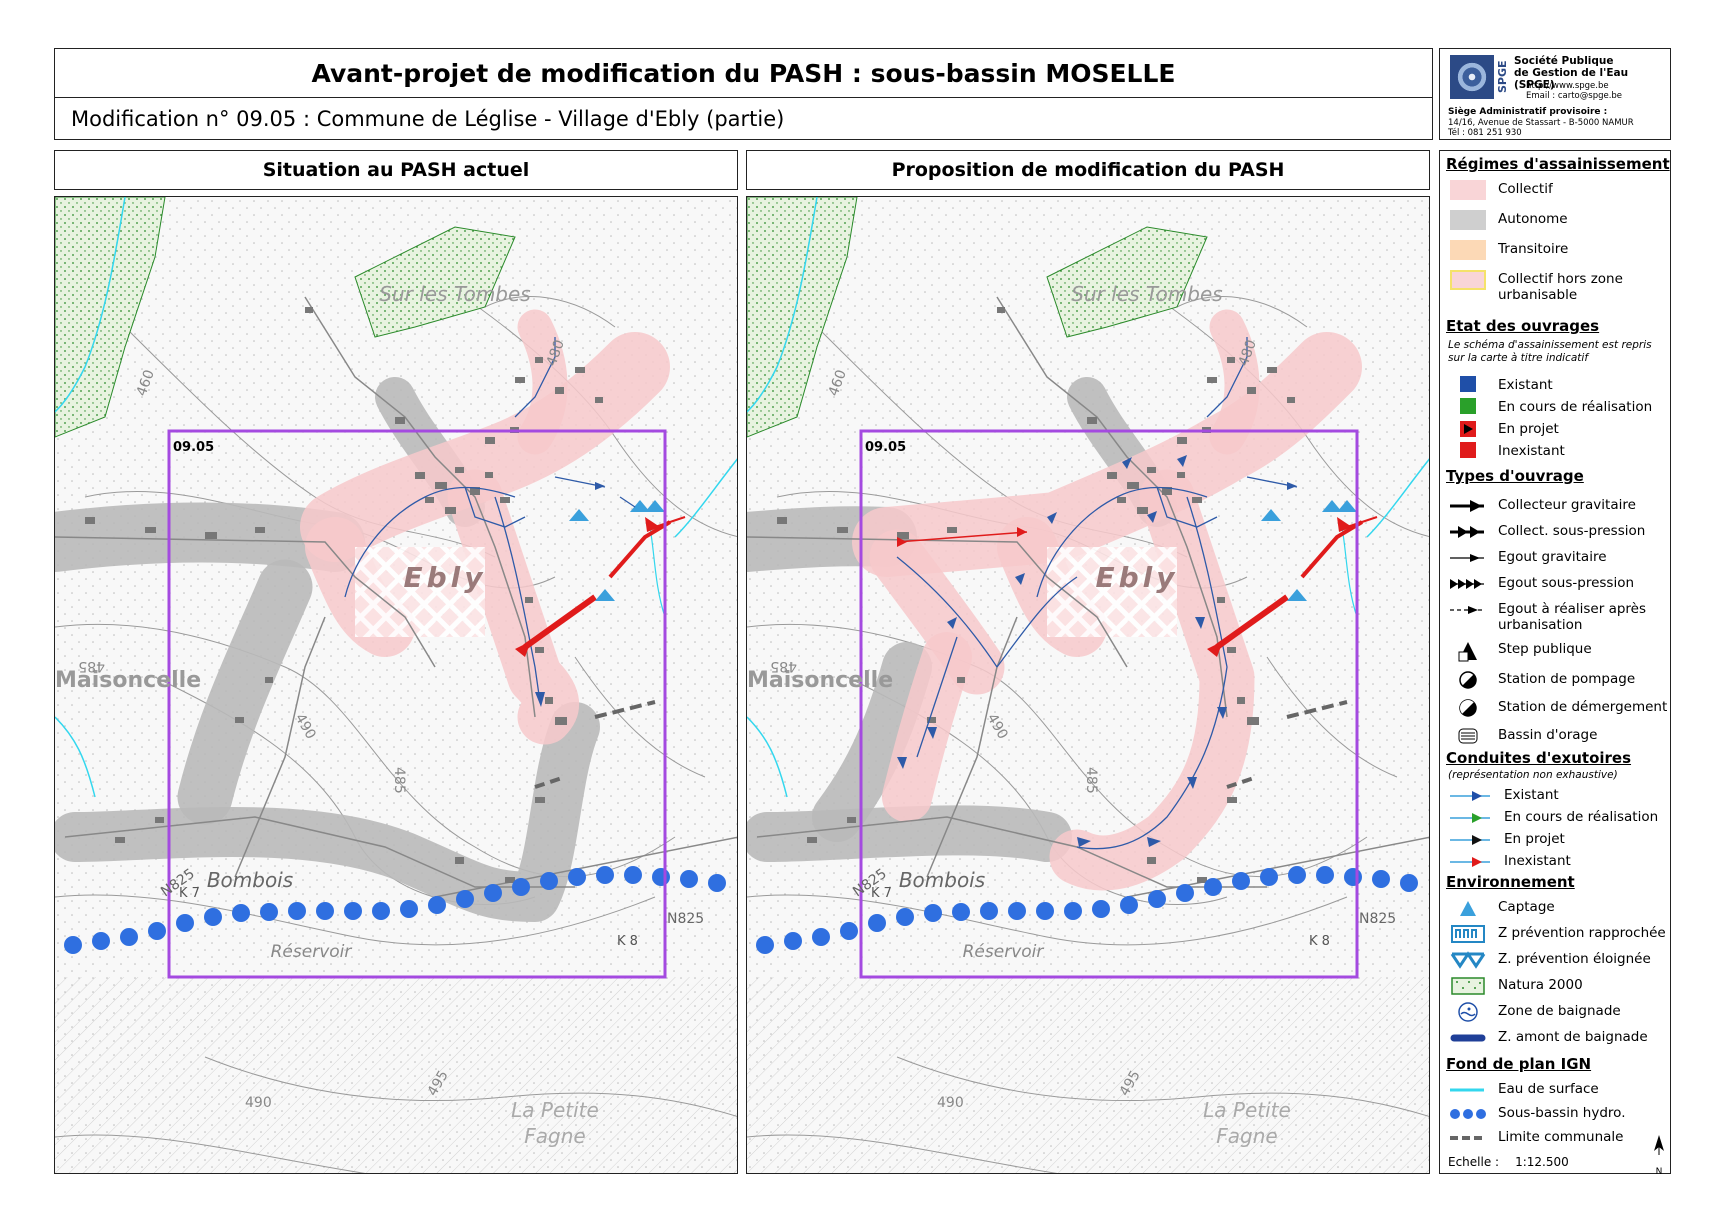  What do you see at coordinates (1560, 584) in the screenshot?
I see `legend-item-egout-sous-pression: Egout sous-pression` at bounding box center [1560, 584].